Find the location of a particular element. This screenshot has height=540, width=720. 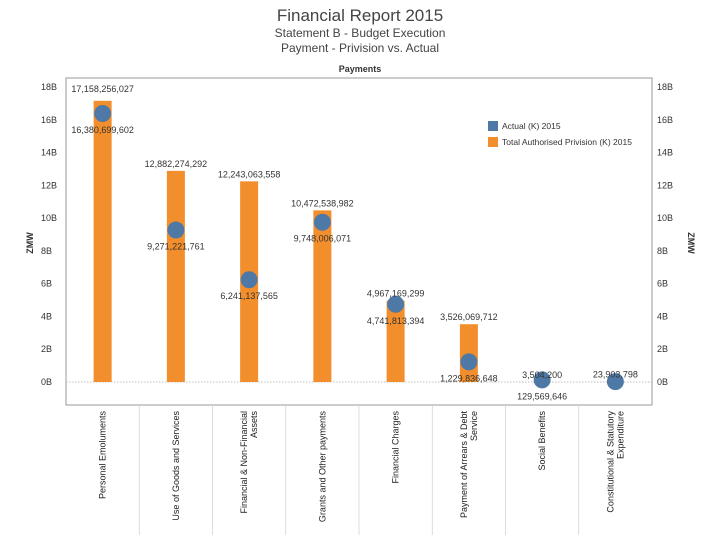

y-tick-right: 14B is located at coordinates (665, 153).